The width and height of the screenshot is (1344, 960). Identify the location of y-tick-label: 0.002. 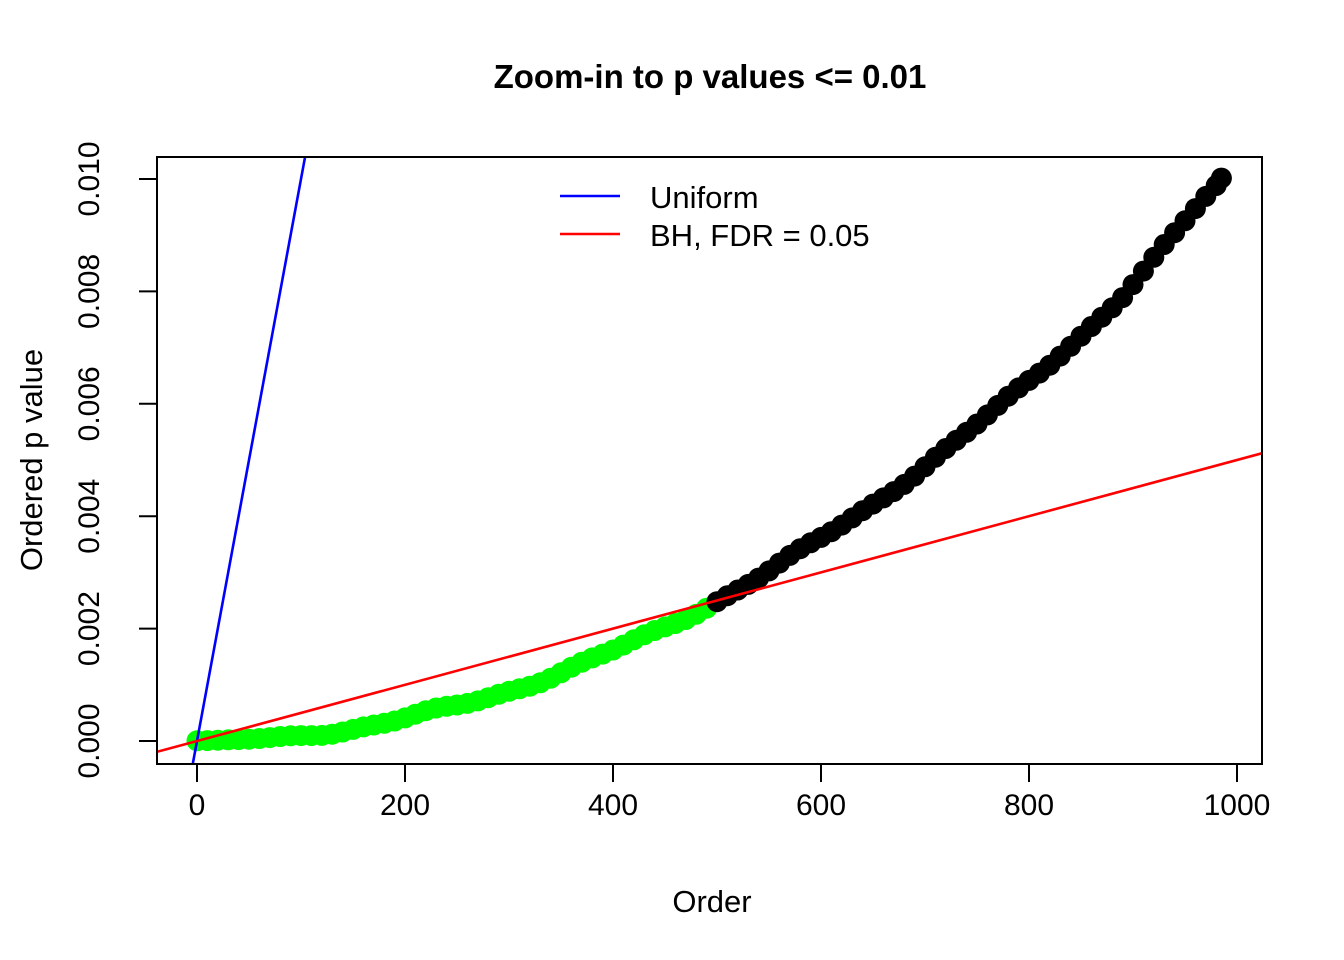
(89, 628).